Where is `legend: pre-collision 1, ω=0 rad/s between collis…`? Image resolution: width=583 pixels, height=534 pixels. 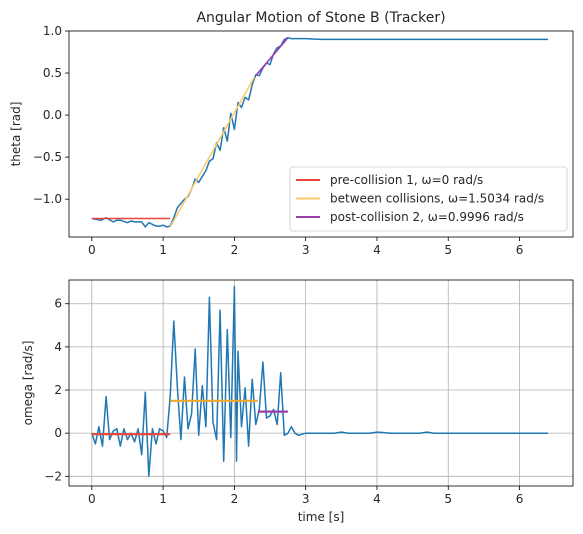 legend: pre-collision 1, ω=0 rad/s between collis… is located at coordinates (428, 199).